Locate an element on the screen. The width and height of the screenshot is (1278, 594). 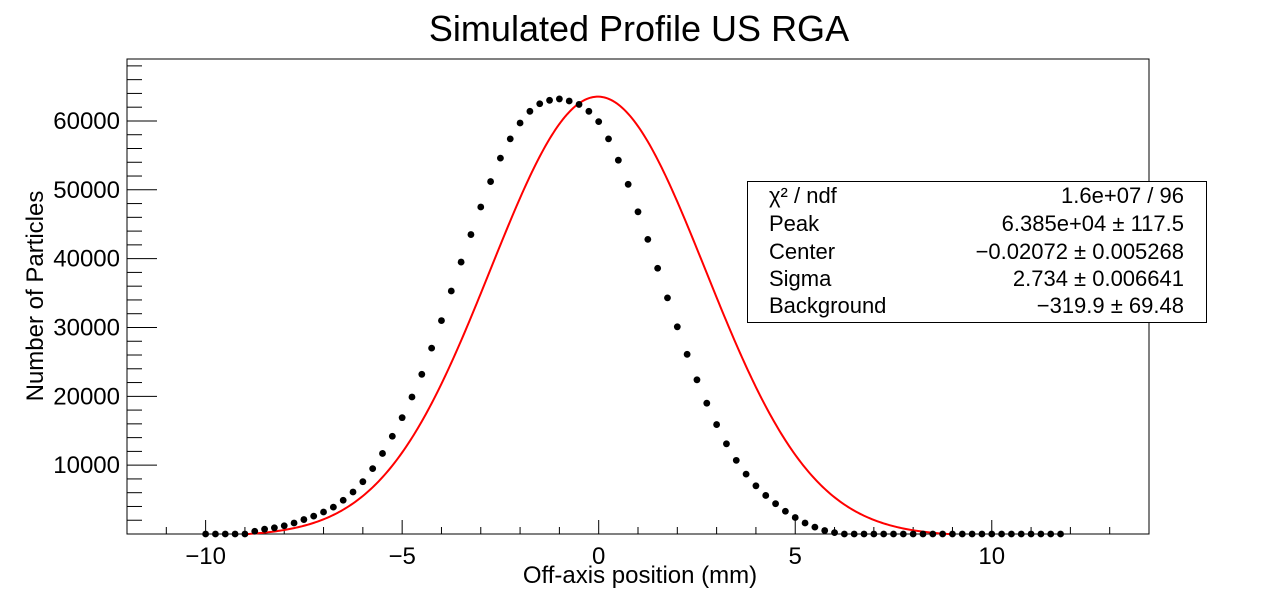
y-tick-label: 20000 is located at coordinates (86, 396).